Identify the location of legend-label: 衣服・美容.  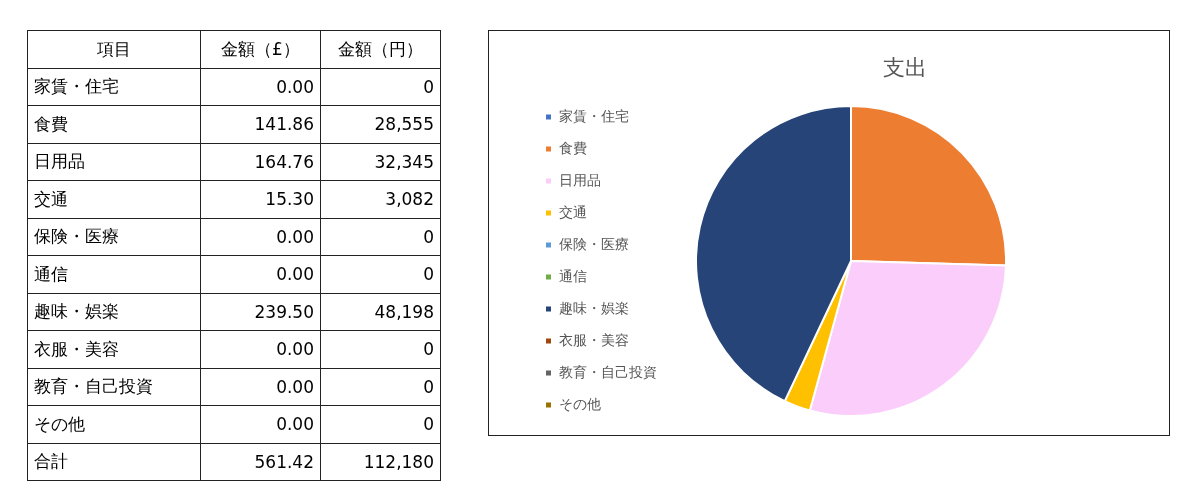
(594, 339).